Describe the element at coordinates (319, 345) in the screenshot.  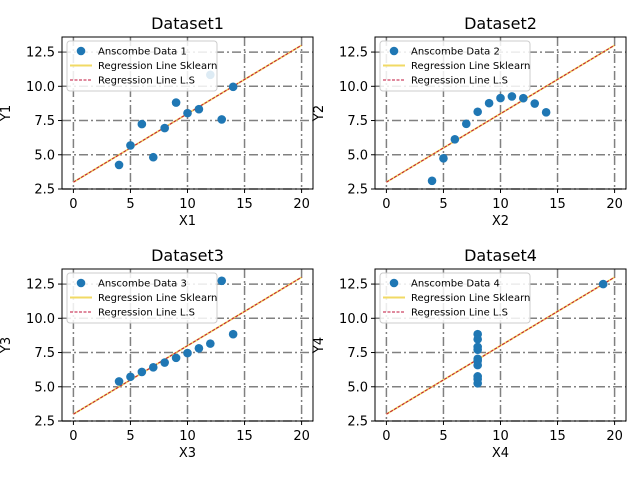
I see `y-axis-label: Y4` at that location.